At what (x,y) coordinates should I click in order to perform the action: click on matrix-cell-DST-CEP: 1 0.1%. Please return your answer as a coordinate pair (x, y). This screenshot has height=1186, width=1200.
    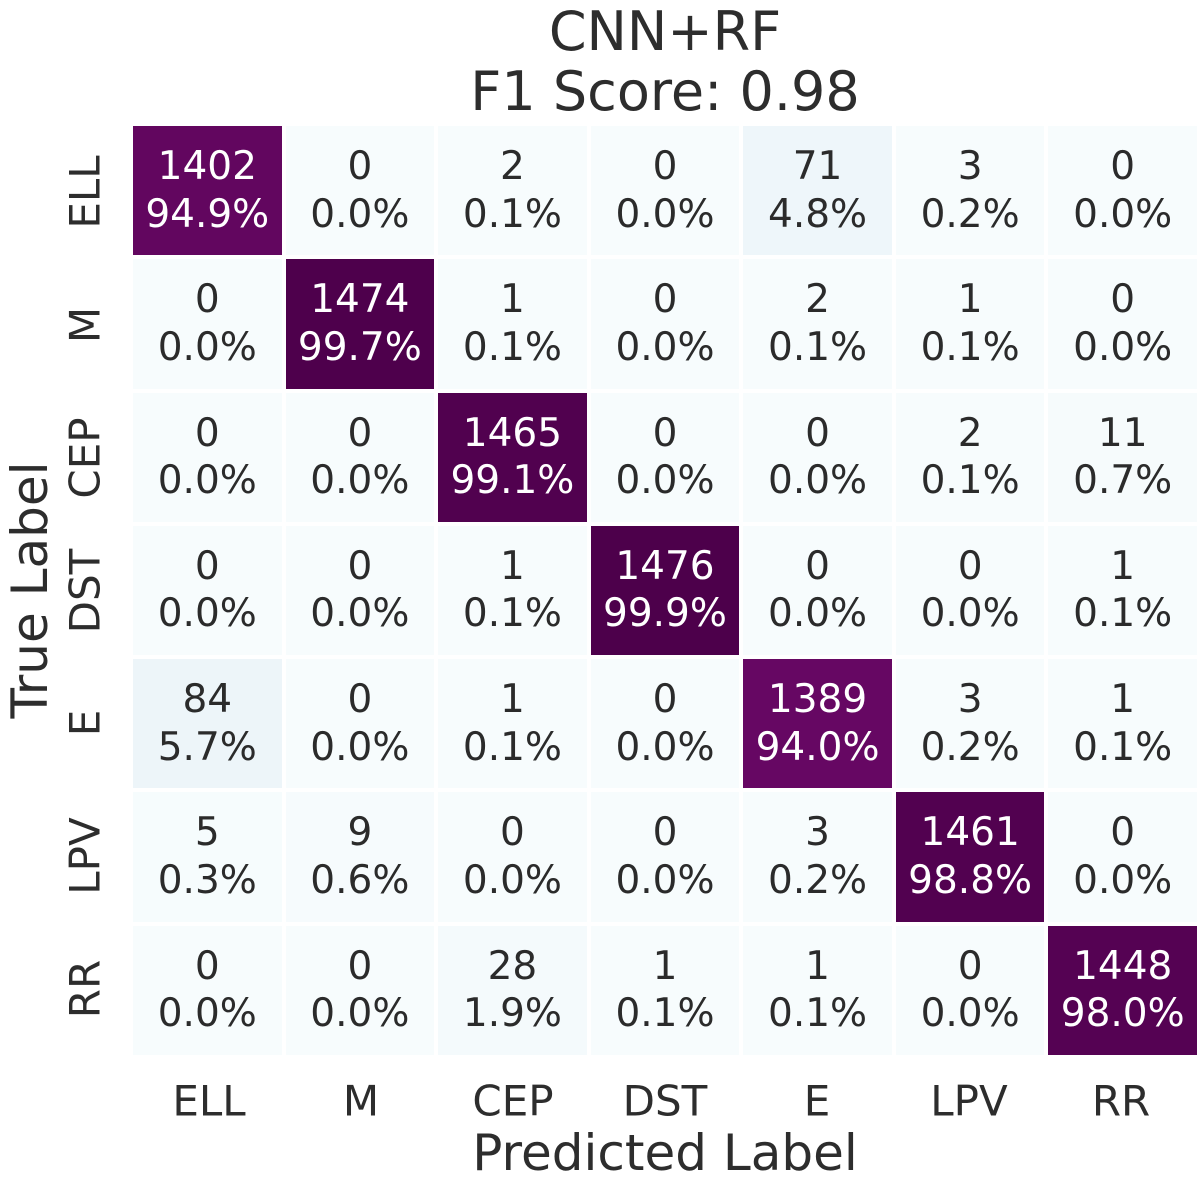
    Looking at the image, I should click on (512, 590).